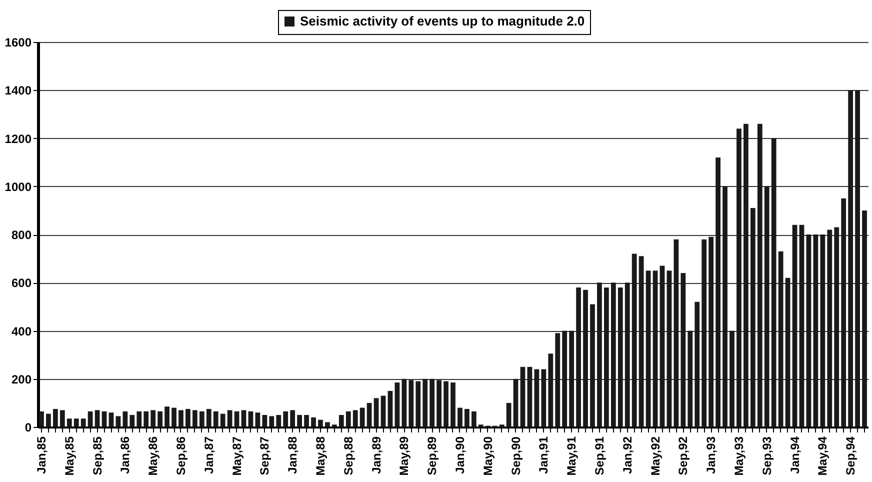  I want to click on x-tick-label: Sep,86, so click(181, 456).